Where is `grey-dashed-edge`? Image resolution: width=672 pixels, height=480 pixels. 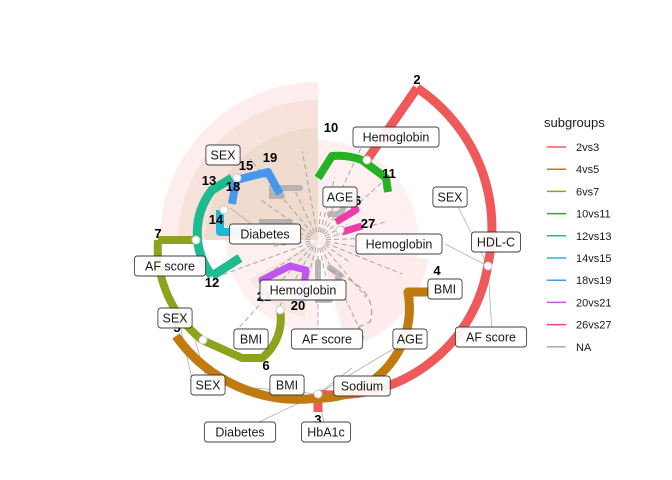 grey-dashed-edge is located at coordinates (351, 300).